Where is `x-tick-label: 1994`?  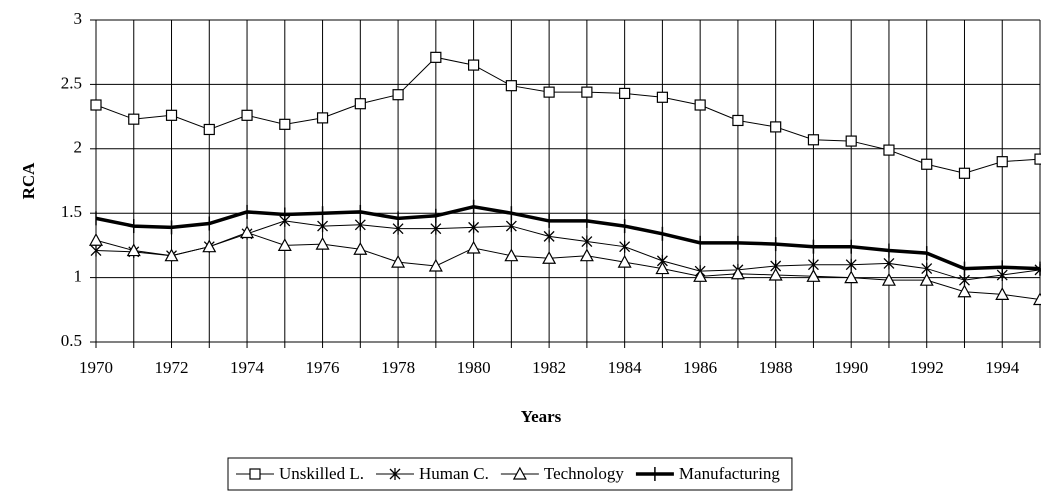
x-tick-label: 1994 is located at coordinates (1002, 367).